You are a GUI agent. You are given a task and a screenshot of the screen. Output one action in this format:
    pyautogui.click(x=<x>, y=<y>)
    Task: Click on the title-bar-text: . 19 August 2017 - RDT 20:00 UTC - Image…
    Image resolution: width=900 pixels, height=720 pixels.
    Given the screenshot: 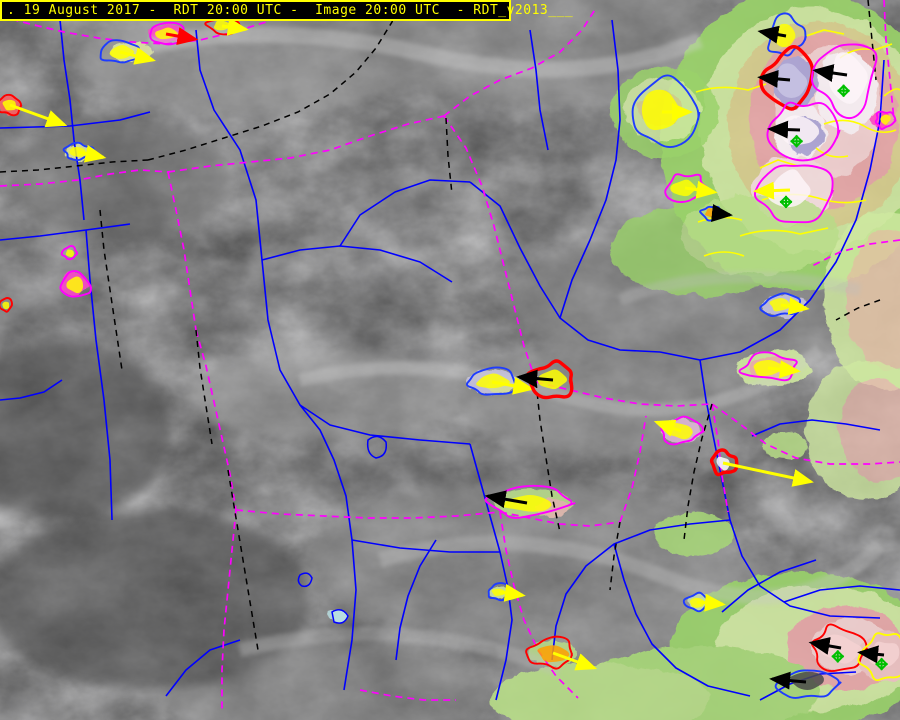 What is the action you would take?
    pyautogui.click(x=290, y=10)
    